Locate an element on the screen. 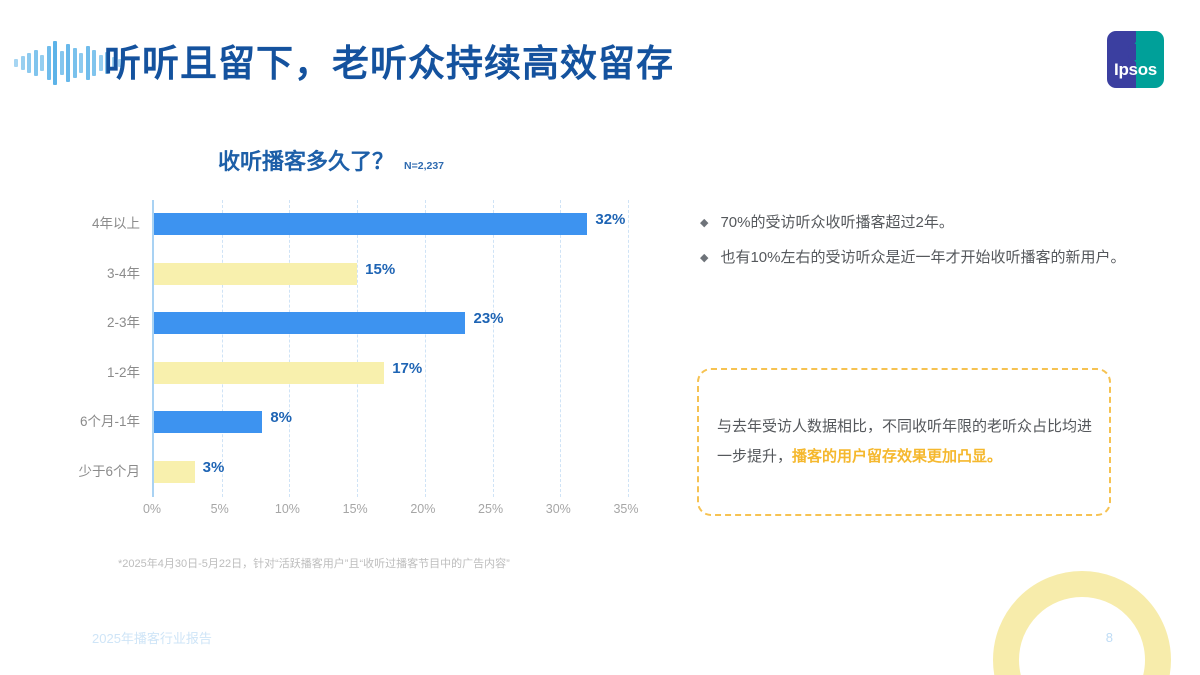  yellow-ring-decoration is located at coordinates (1082, 623).